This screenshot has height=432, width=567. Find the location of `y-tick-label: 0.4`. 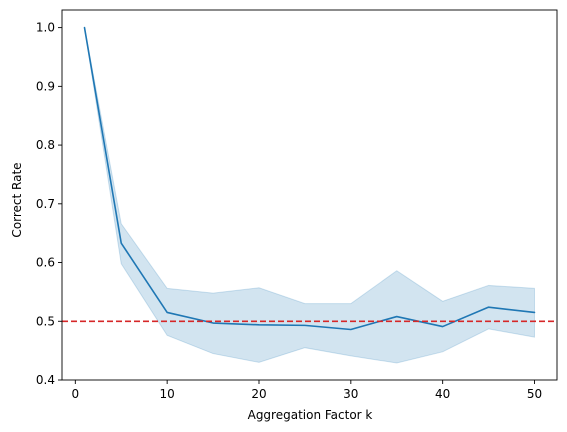

y-tick-label: 0.4 is located at coordinates (45, 380).